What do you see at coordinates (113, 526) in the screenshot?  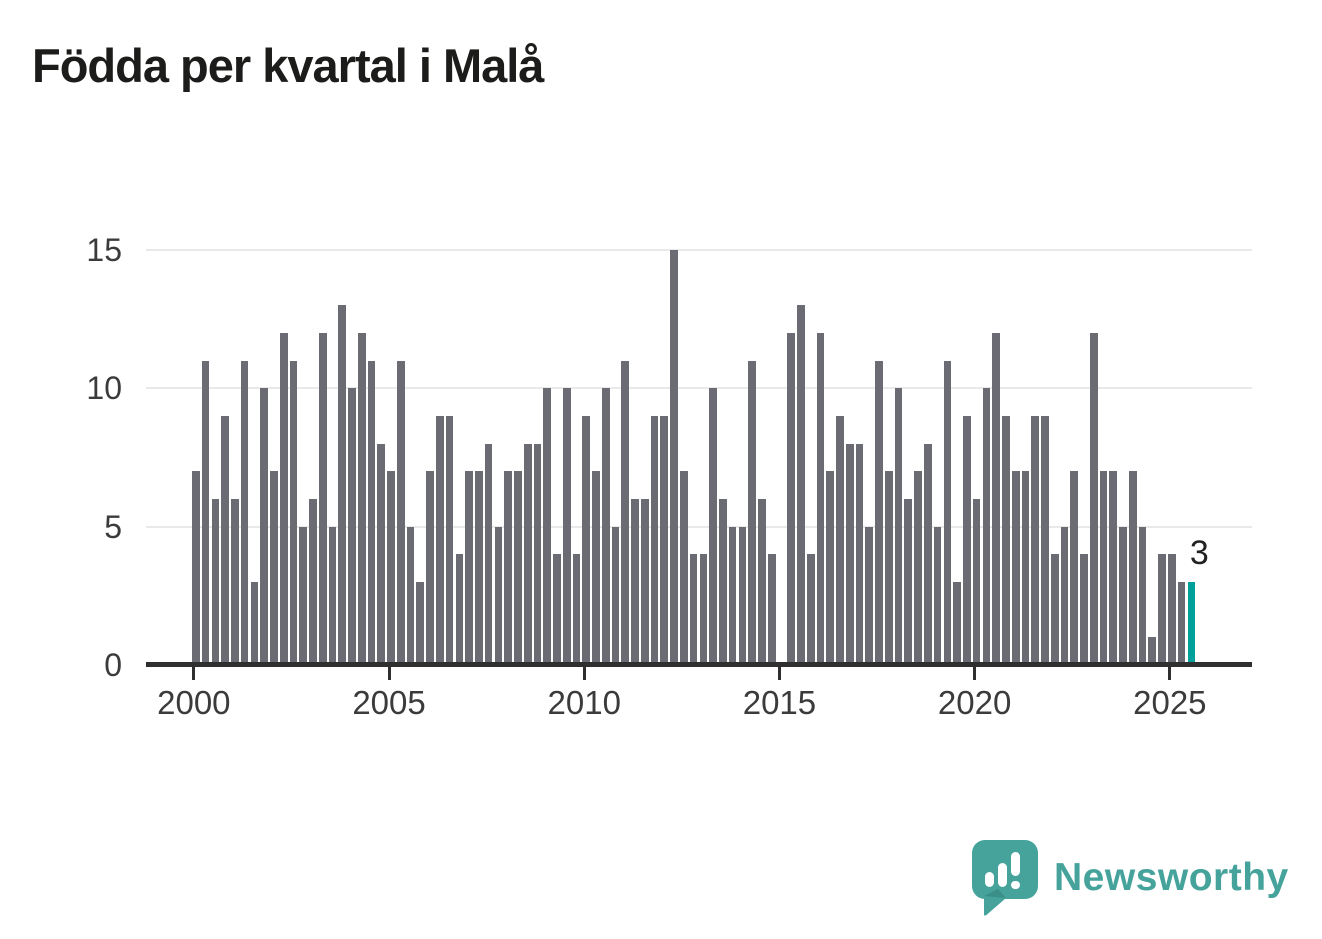 I see `y-tick-label-5: 5` at bounding box center [113, 526].